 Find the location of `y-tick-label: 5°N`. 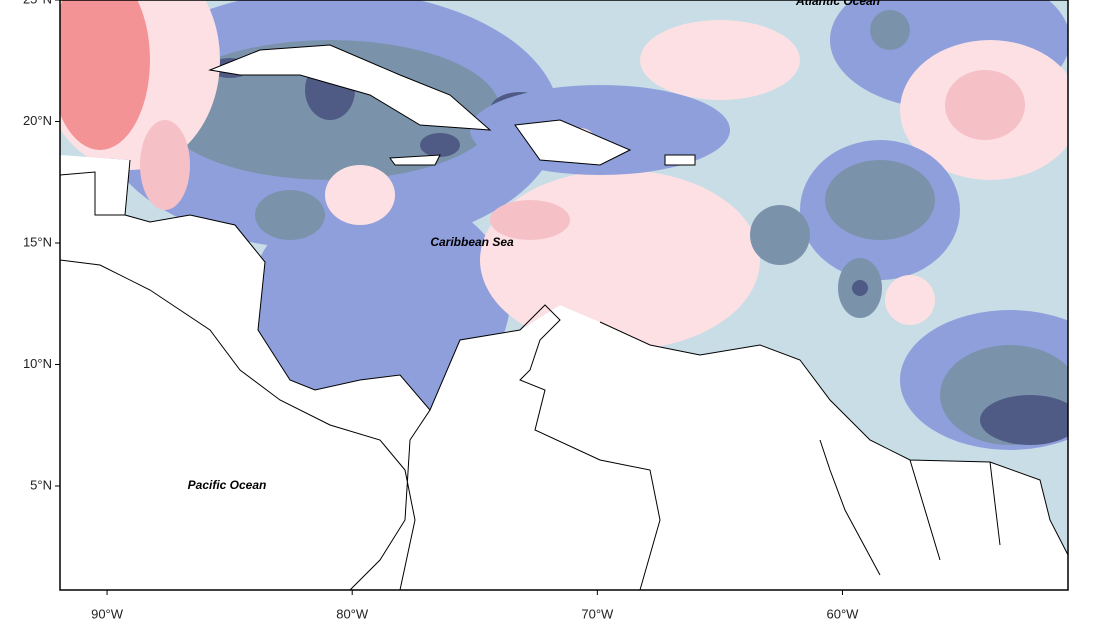

y-tick-label: 5°N is located at coordinates (41, 484).